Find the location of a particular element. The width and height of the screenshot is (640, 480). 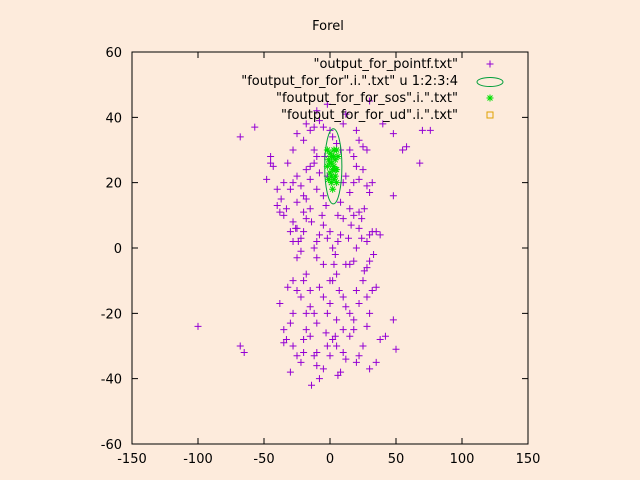

legend-label: "output_for_pointf.txt" is located at coordinates (385, 64).